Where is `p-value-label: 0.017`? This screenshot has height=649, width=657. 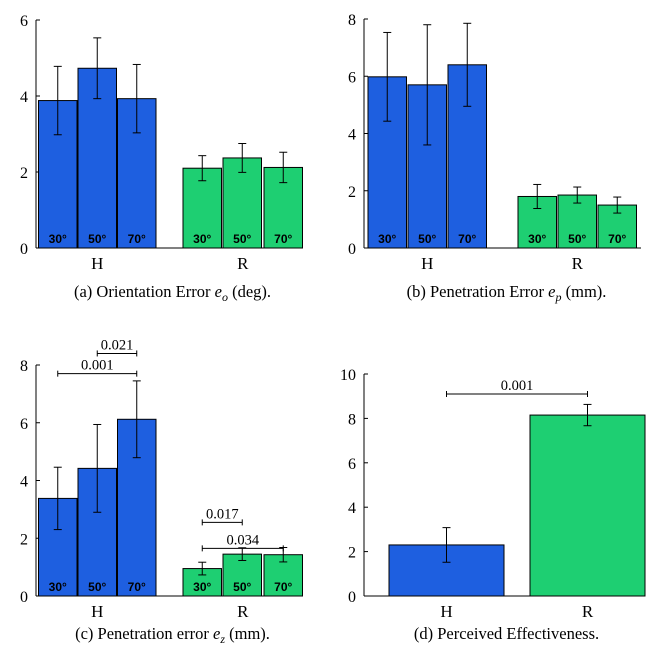
p-value-label: 0.017 is located at coordinates (222, 514).